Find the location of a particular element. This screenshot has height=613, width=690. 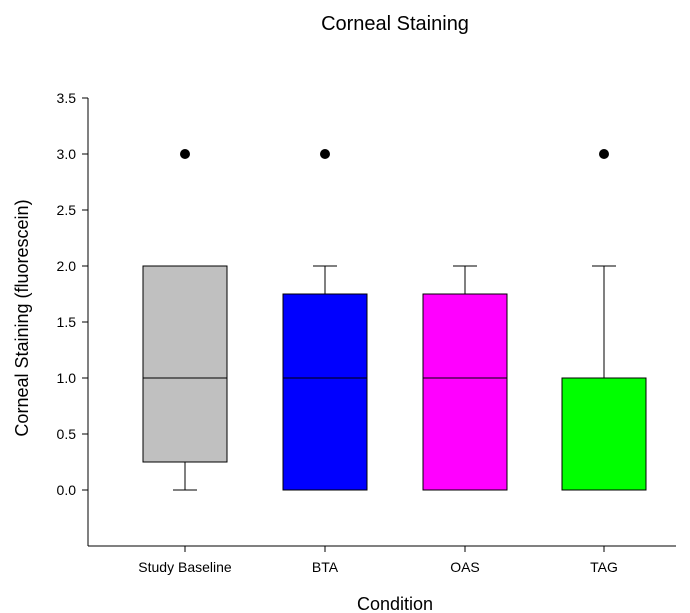

y-tick-label: 2.5 is located at coordinates (67, 210).